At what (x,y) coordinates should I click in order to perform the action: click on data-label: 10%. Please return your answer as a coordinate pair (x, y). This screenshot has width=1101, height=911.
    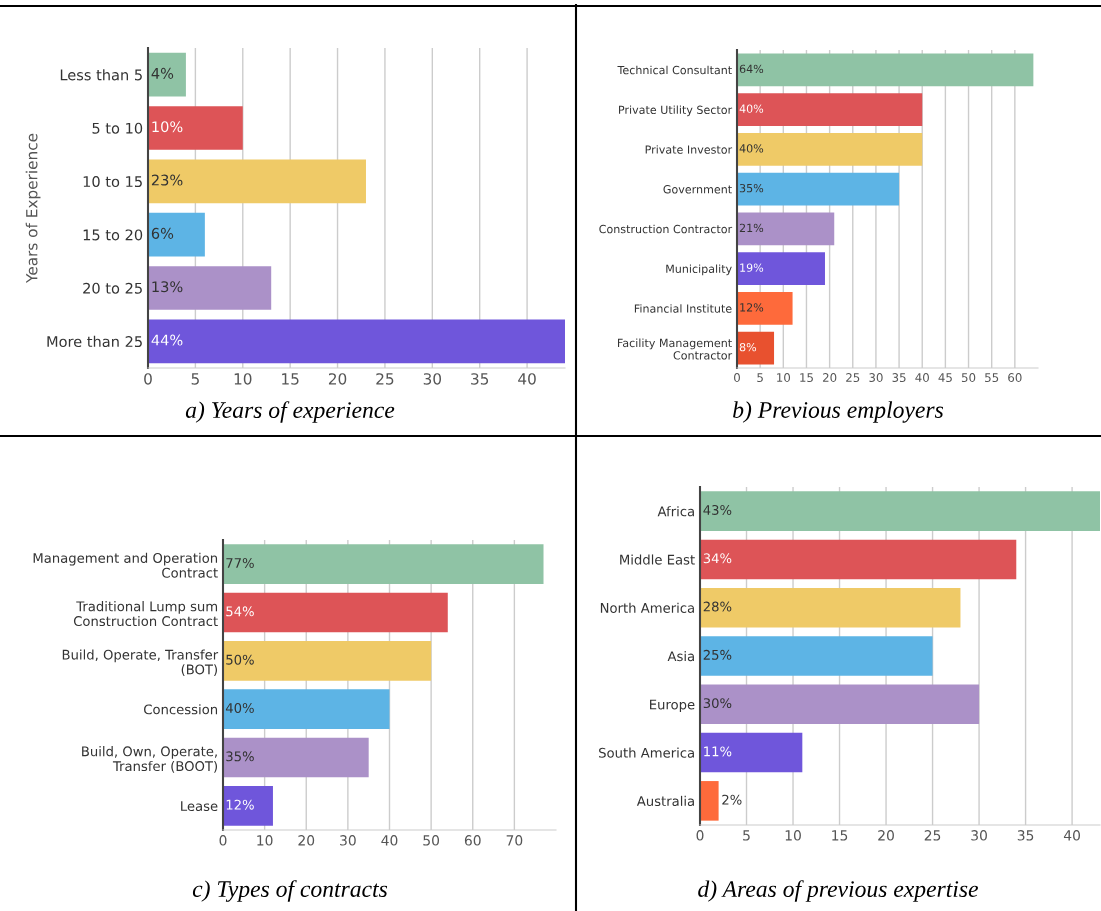
    Looking at the image, I should click on (167, 127).